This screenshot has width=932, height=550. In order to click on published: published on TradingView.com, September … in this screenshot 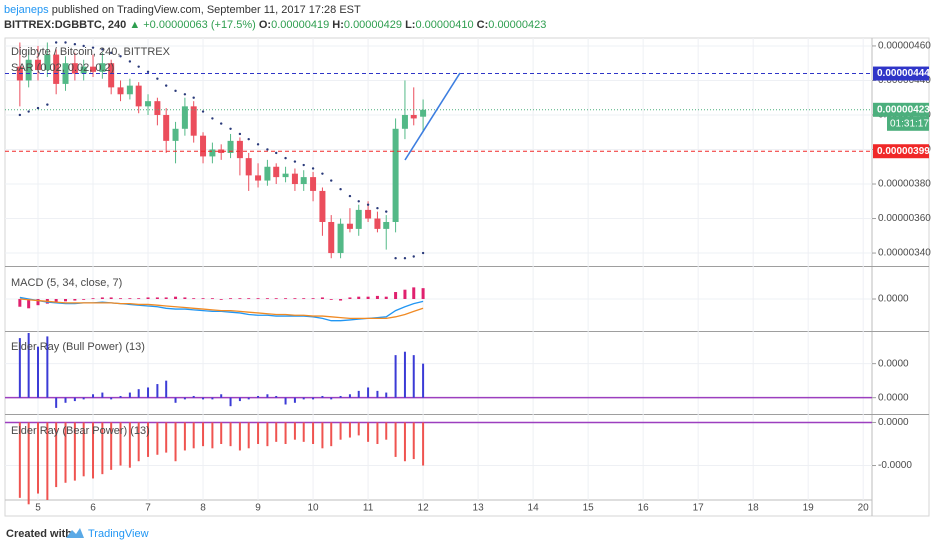, I will do `click(206, 10)`.